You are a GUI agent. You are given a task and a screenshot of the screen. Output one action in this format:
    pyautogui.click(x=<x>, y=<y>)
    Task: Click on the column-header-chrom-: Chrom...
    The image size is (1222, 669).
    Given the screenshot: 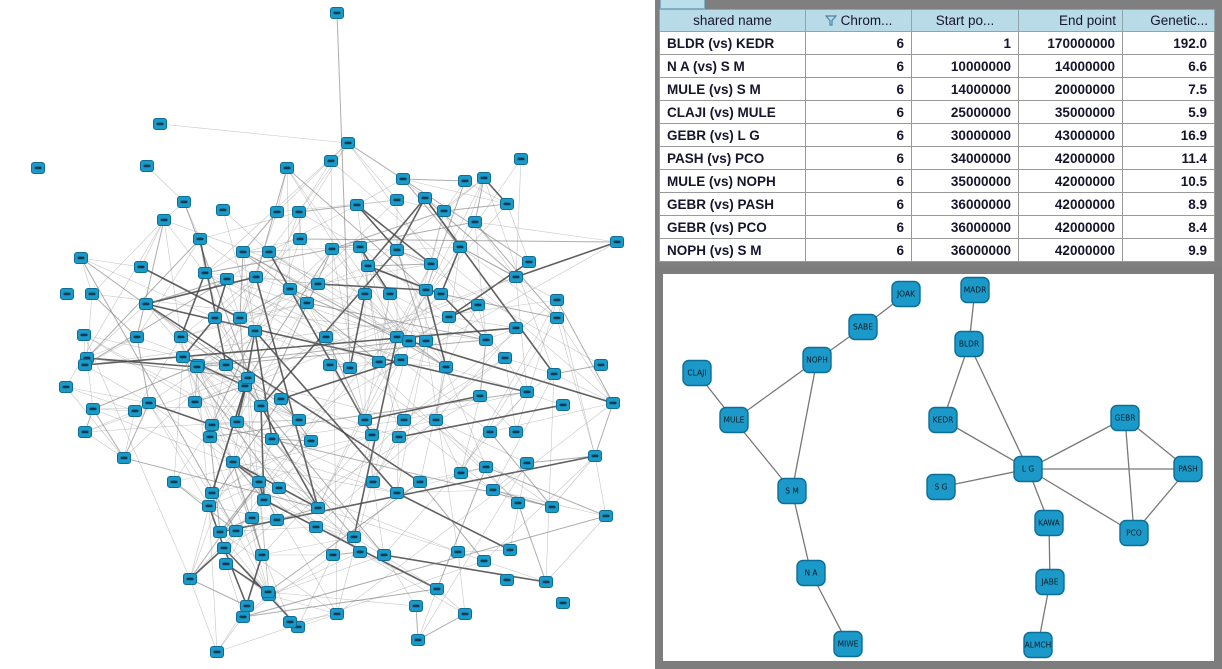 What is the action you would take?
    pyautogui.click(x=858, y=20)
    